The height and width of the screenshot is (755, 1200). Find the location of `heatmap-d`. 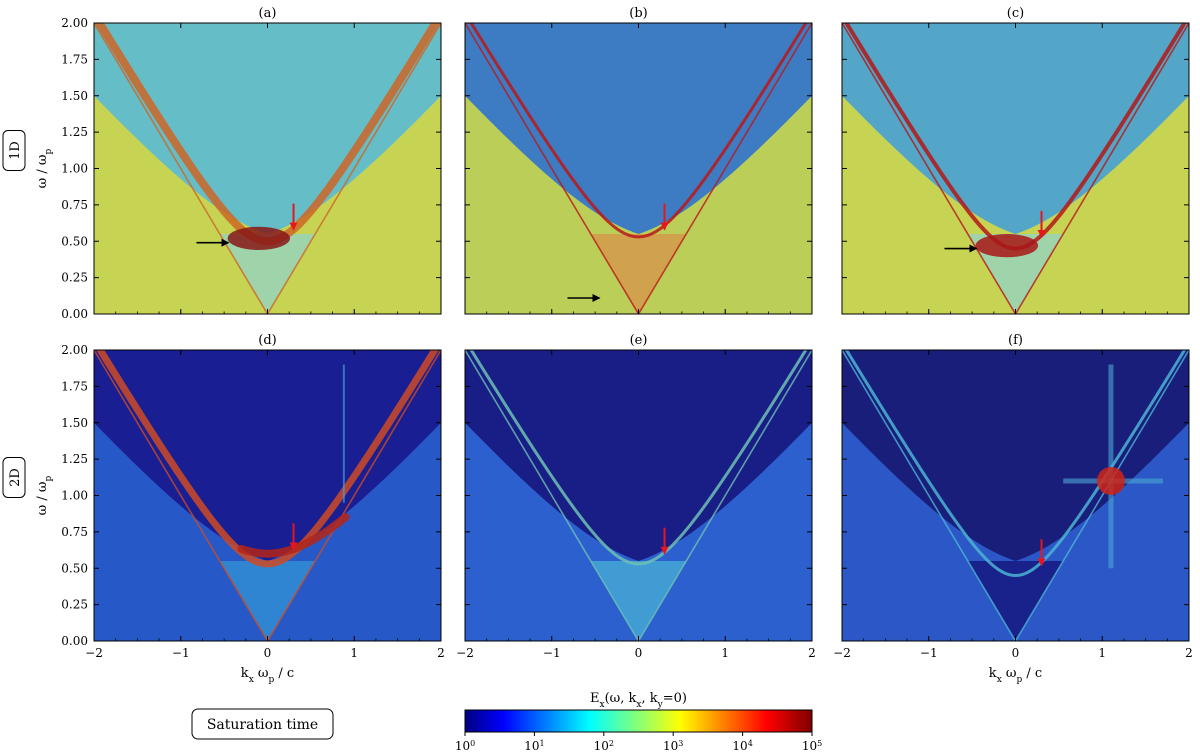

heatmap-d is located at coordinates (267, 495).